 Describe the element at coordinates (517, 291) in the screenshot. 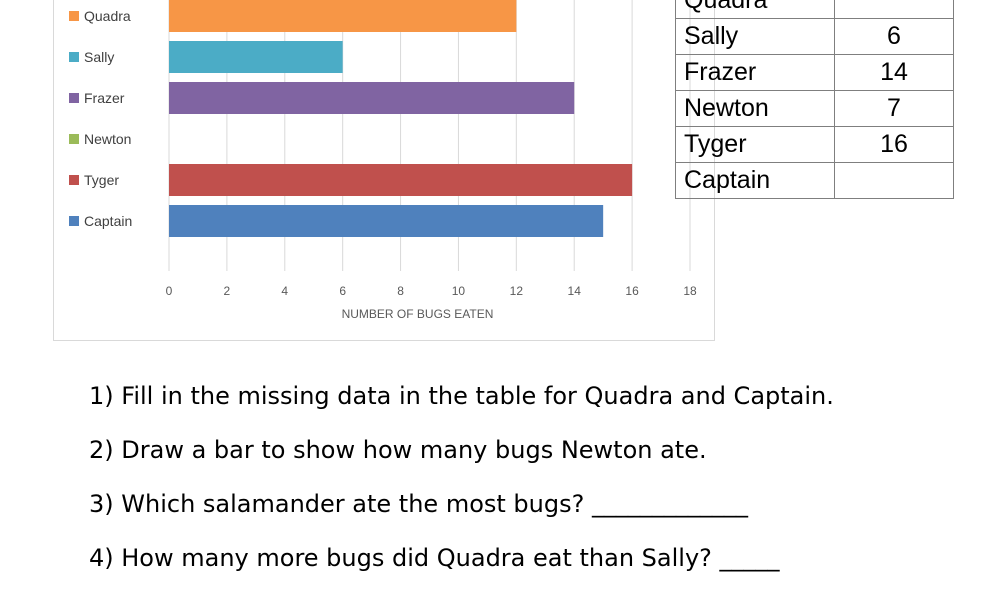

I see `x-tick-label: 12` at that location.